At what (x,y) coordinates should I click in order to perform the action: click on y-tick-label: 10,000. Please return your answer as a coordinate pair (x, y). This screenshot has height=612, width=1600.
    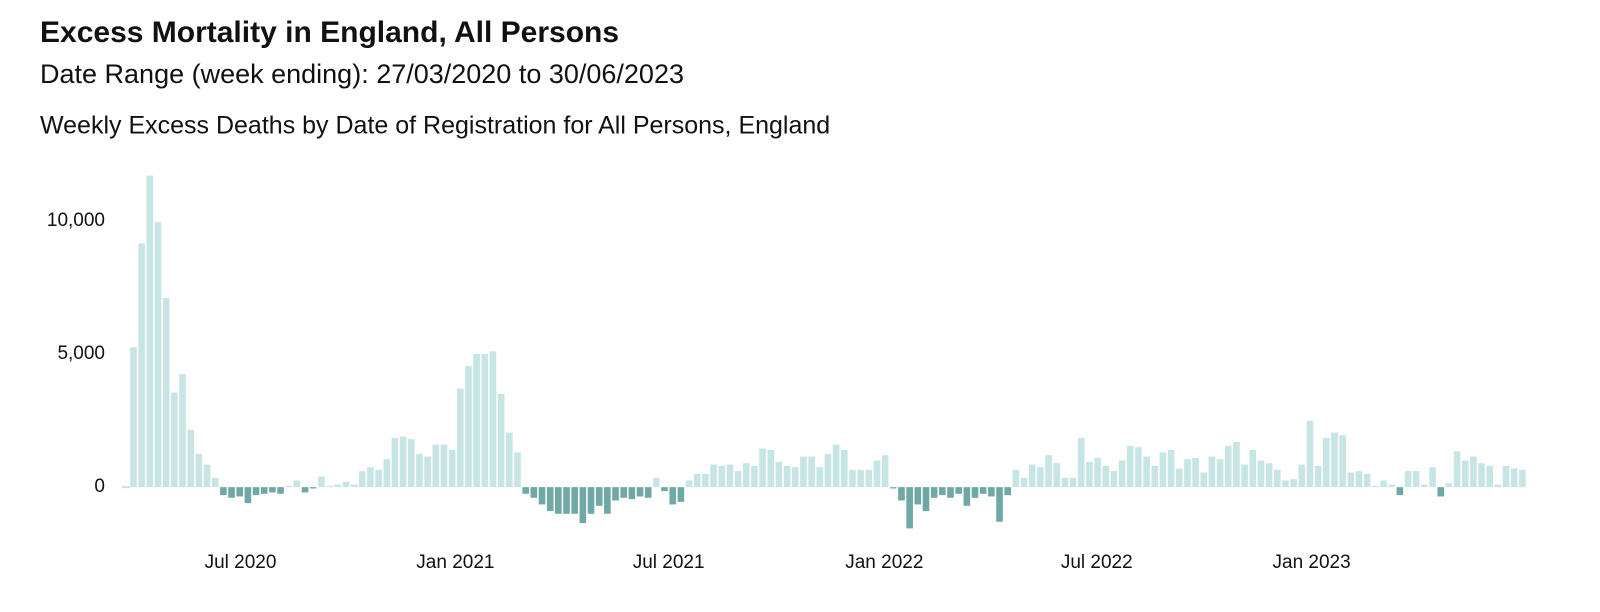
    Looking at the image, I should click on (76, 220).